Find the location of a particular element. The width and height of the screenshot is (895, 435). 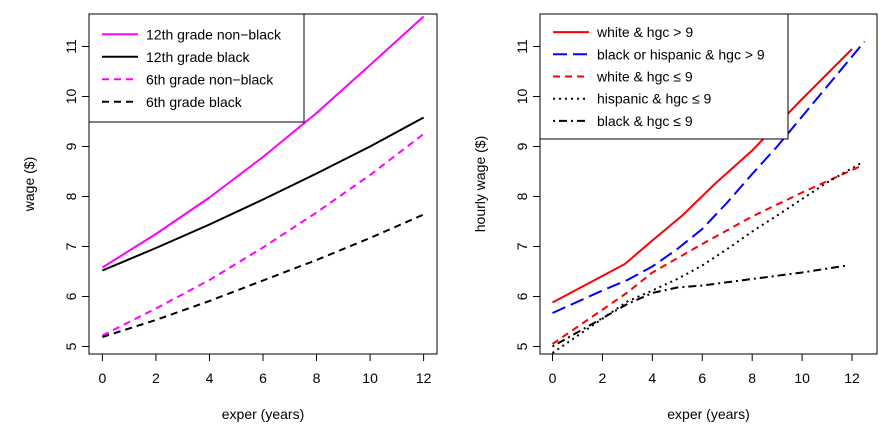

legend-label: 12th grade non−black is located at coordinates (214, 34).